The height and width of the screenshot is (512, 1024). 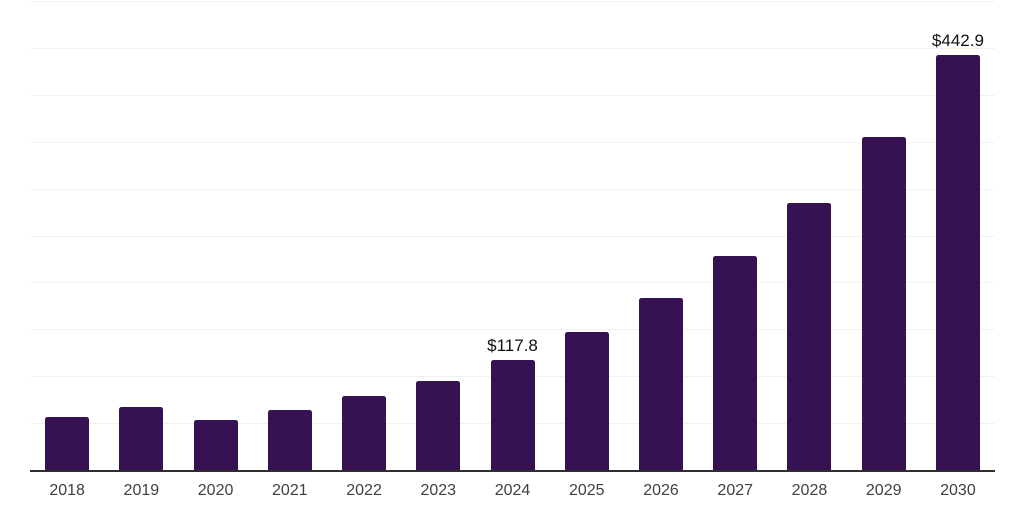 I want to click on bar-slot-2029, so click(x=884, y=235).